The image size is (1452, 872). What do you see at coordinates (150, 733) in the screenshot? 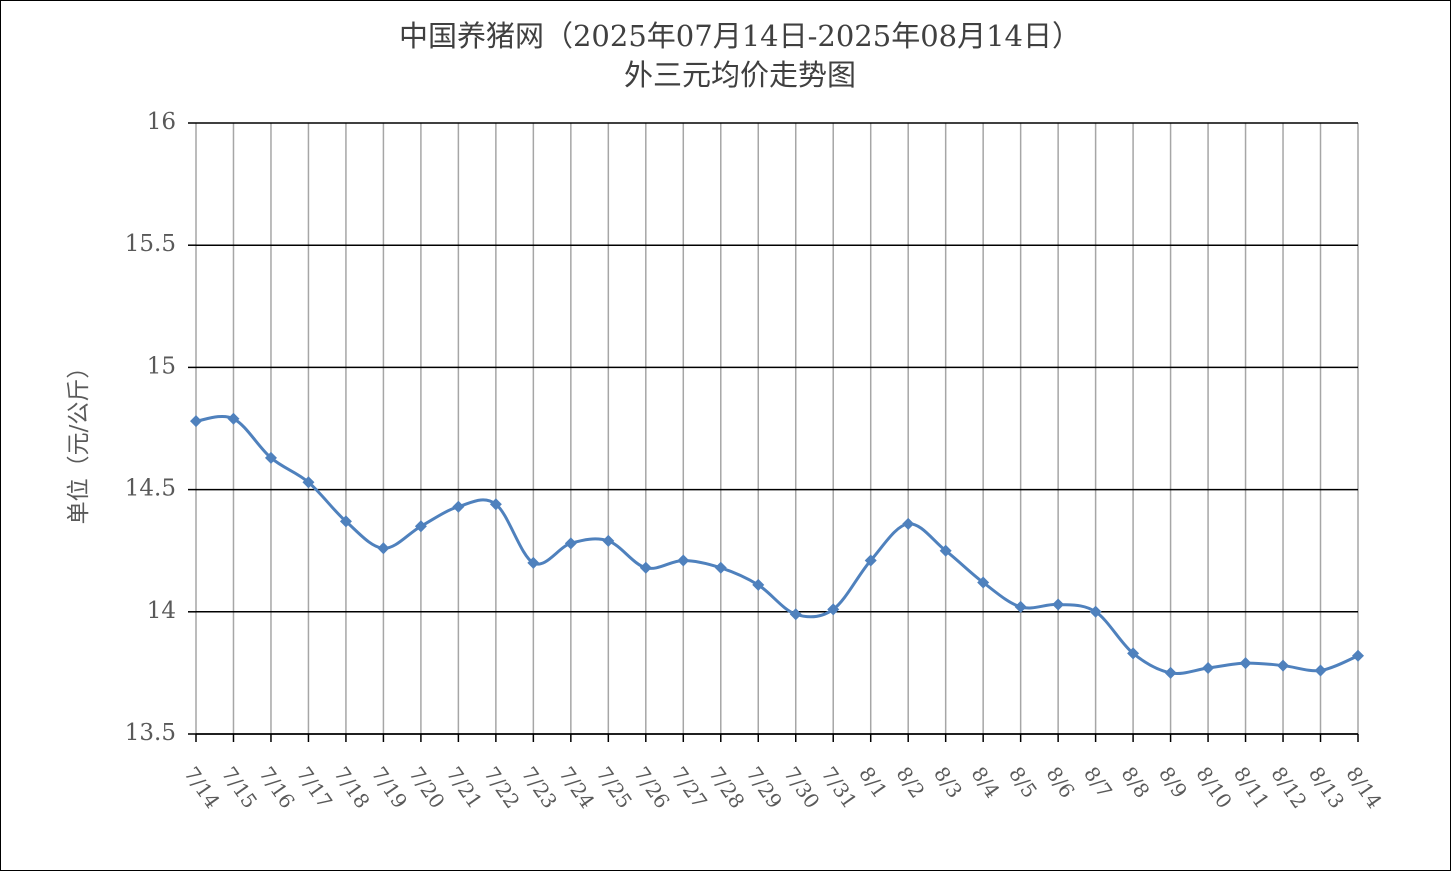
I see `y-tick-label: 13.5` at bounding box center [150, 733].